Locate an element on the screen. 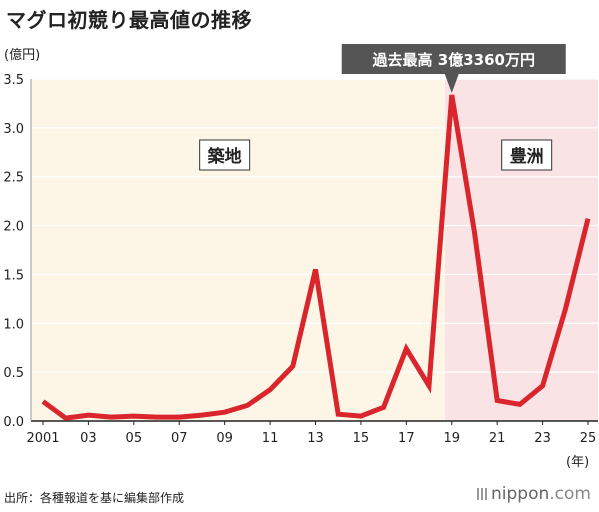 This screenshot has width=599, height=512. y-axis-unit-label: (億円) is located at coordinates (22, 55).